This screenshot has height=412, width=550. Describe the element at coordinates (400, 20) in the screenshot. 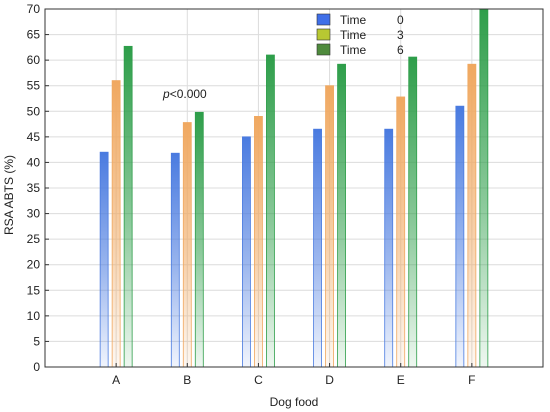

I see `legend-series-name: 0` at that location.